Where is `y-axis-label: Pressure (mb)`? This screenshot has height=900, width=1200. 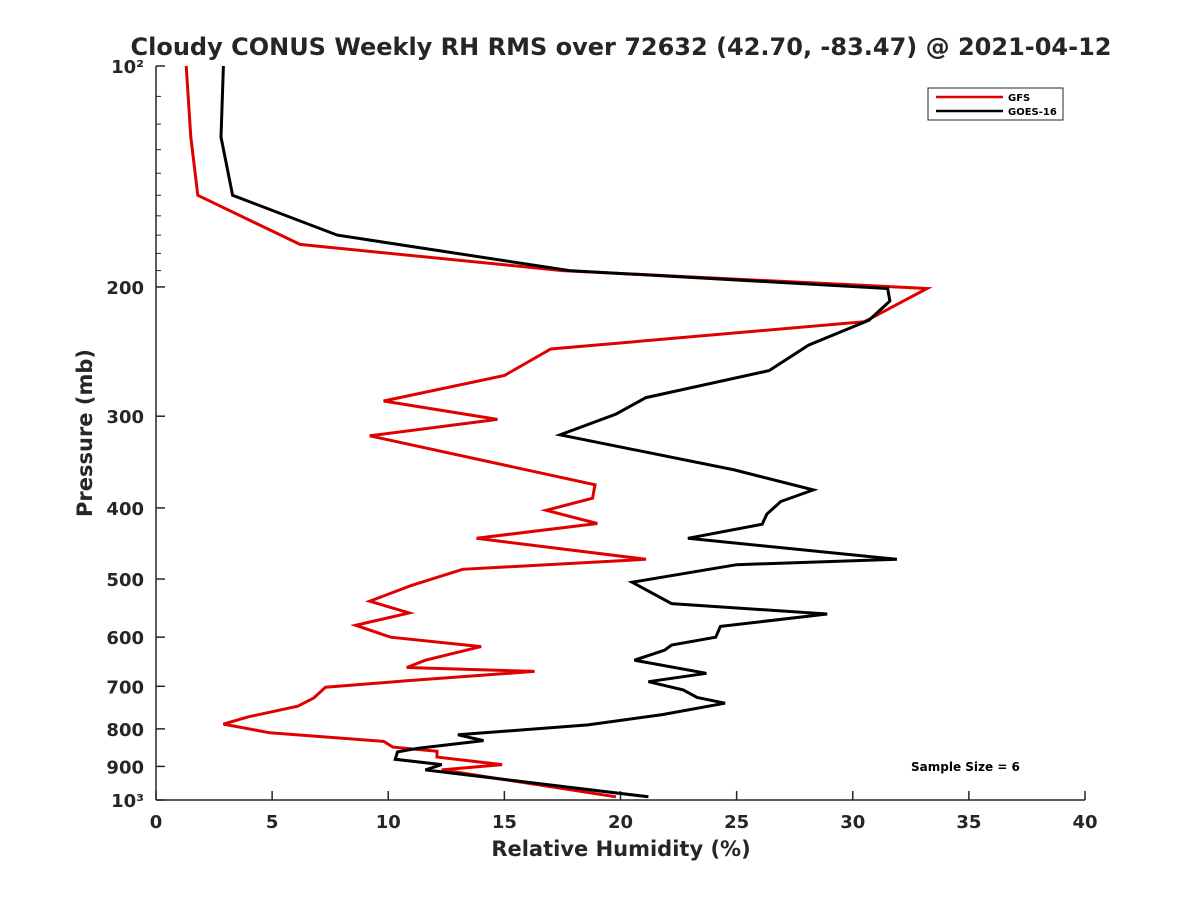 y-axis-label: Pressure (mb) is located at coordinates (85, 433).